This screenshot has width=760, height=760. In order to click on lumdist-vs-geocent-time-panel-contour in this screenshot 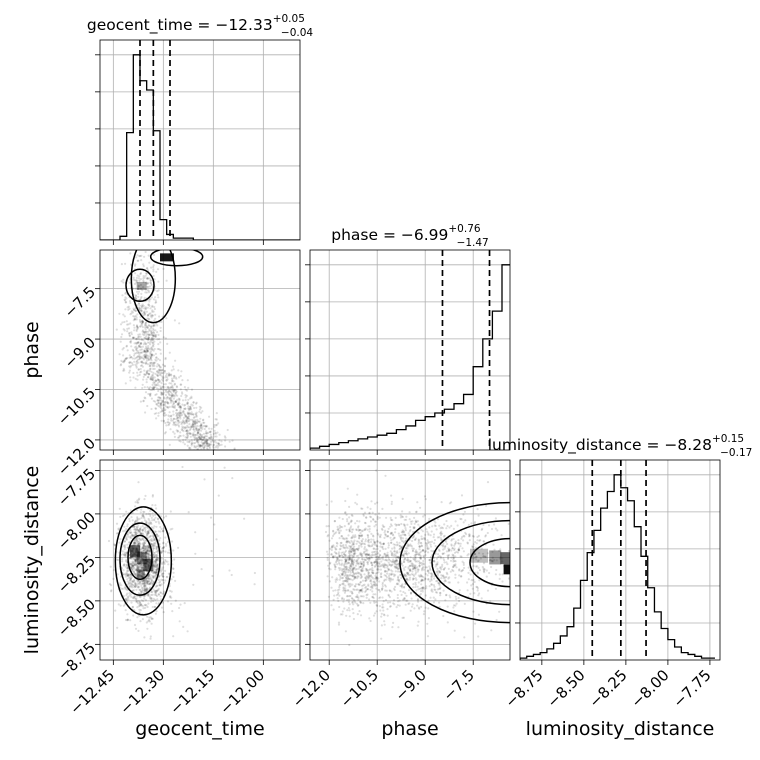, I will do `click(140, 559)`.